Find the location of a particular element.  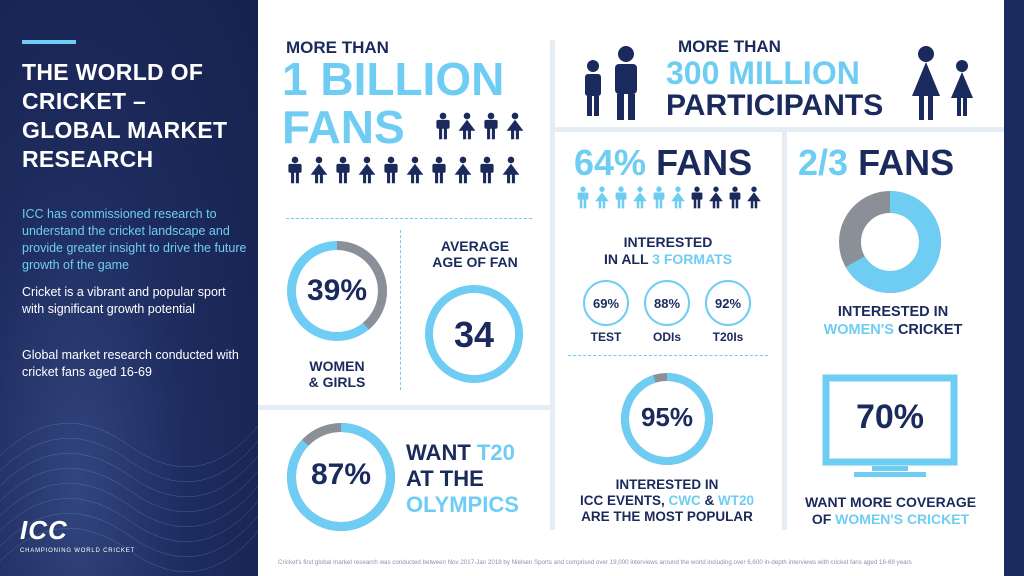

format-circle-2: 92% is located at coordinates (728, 303).